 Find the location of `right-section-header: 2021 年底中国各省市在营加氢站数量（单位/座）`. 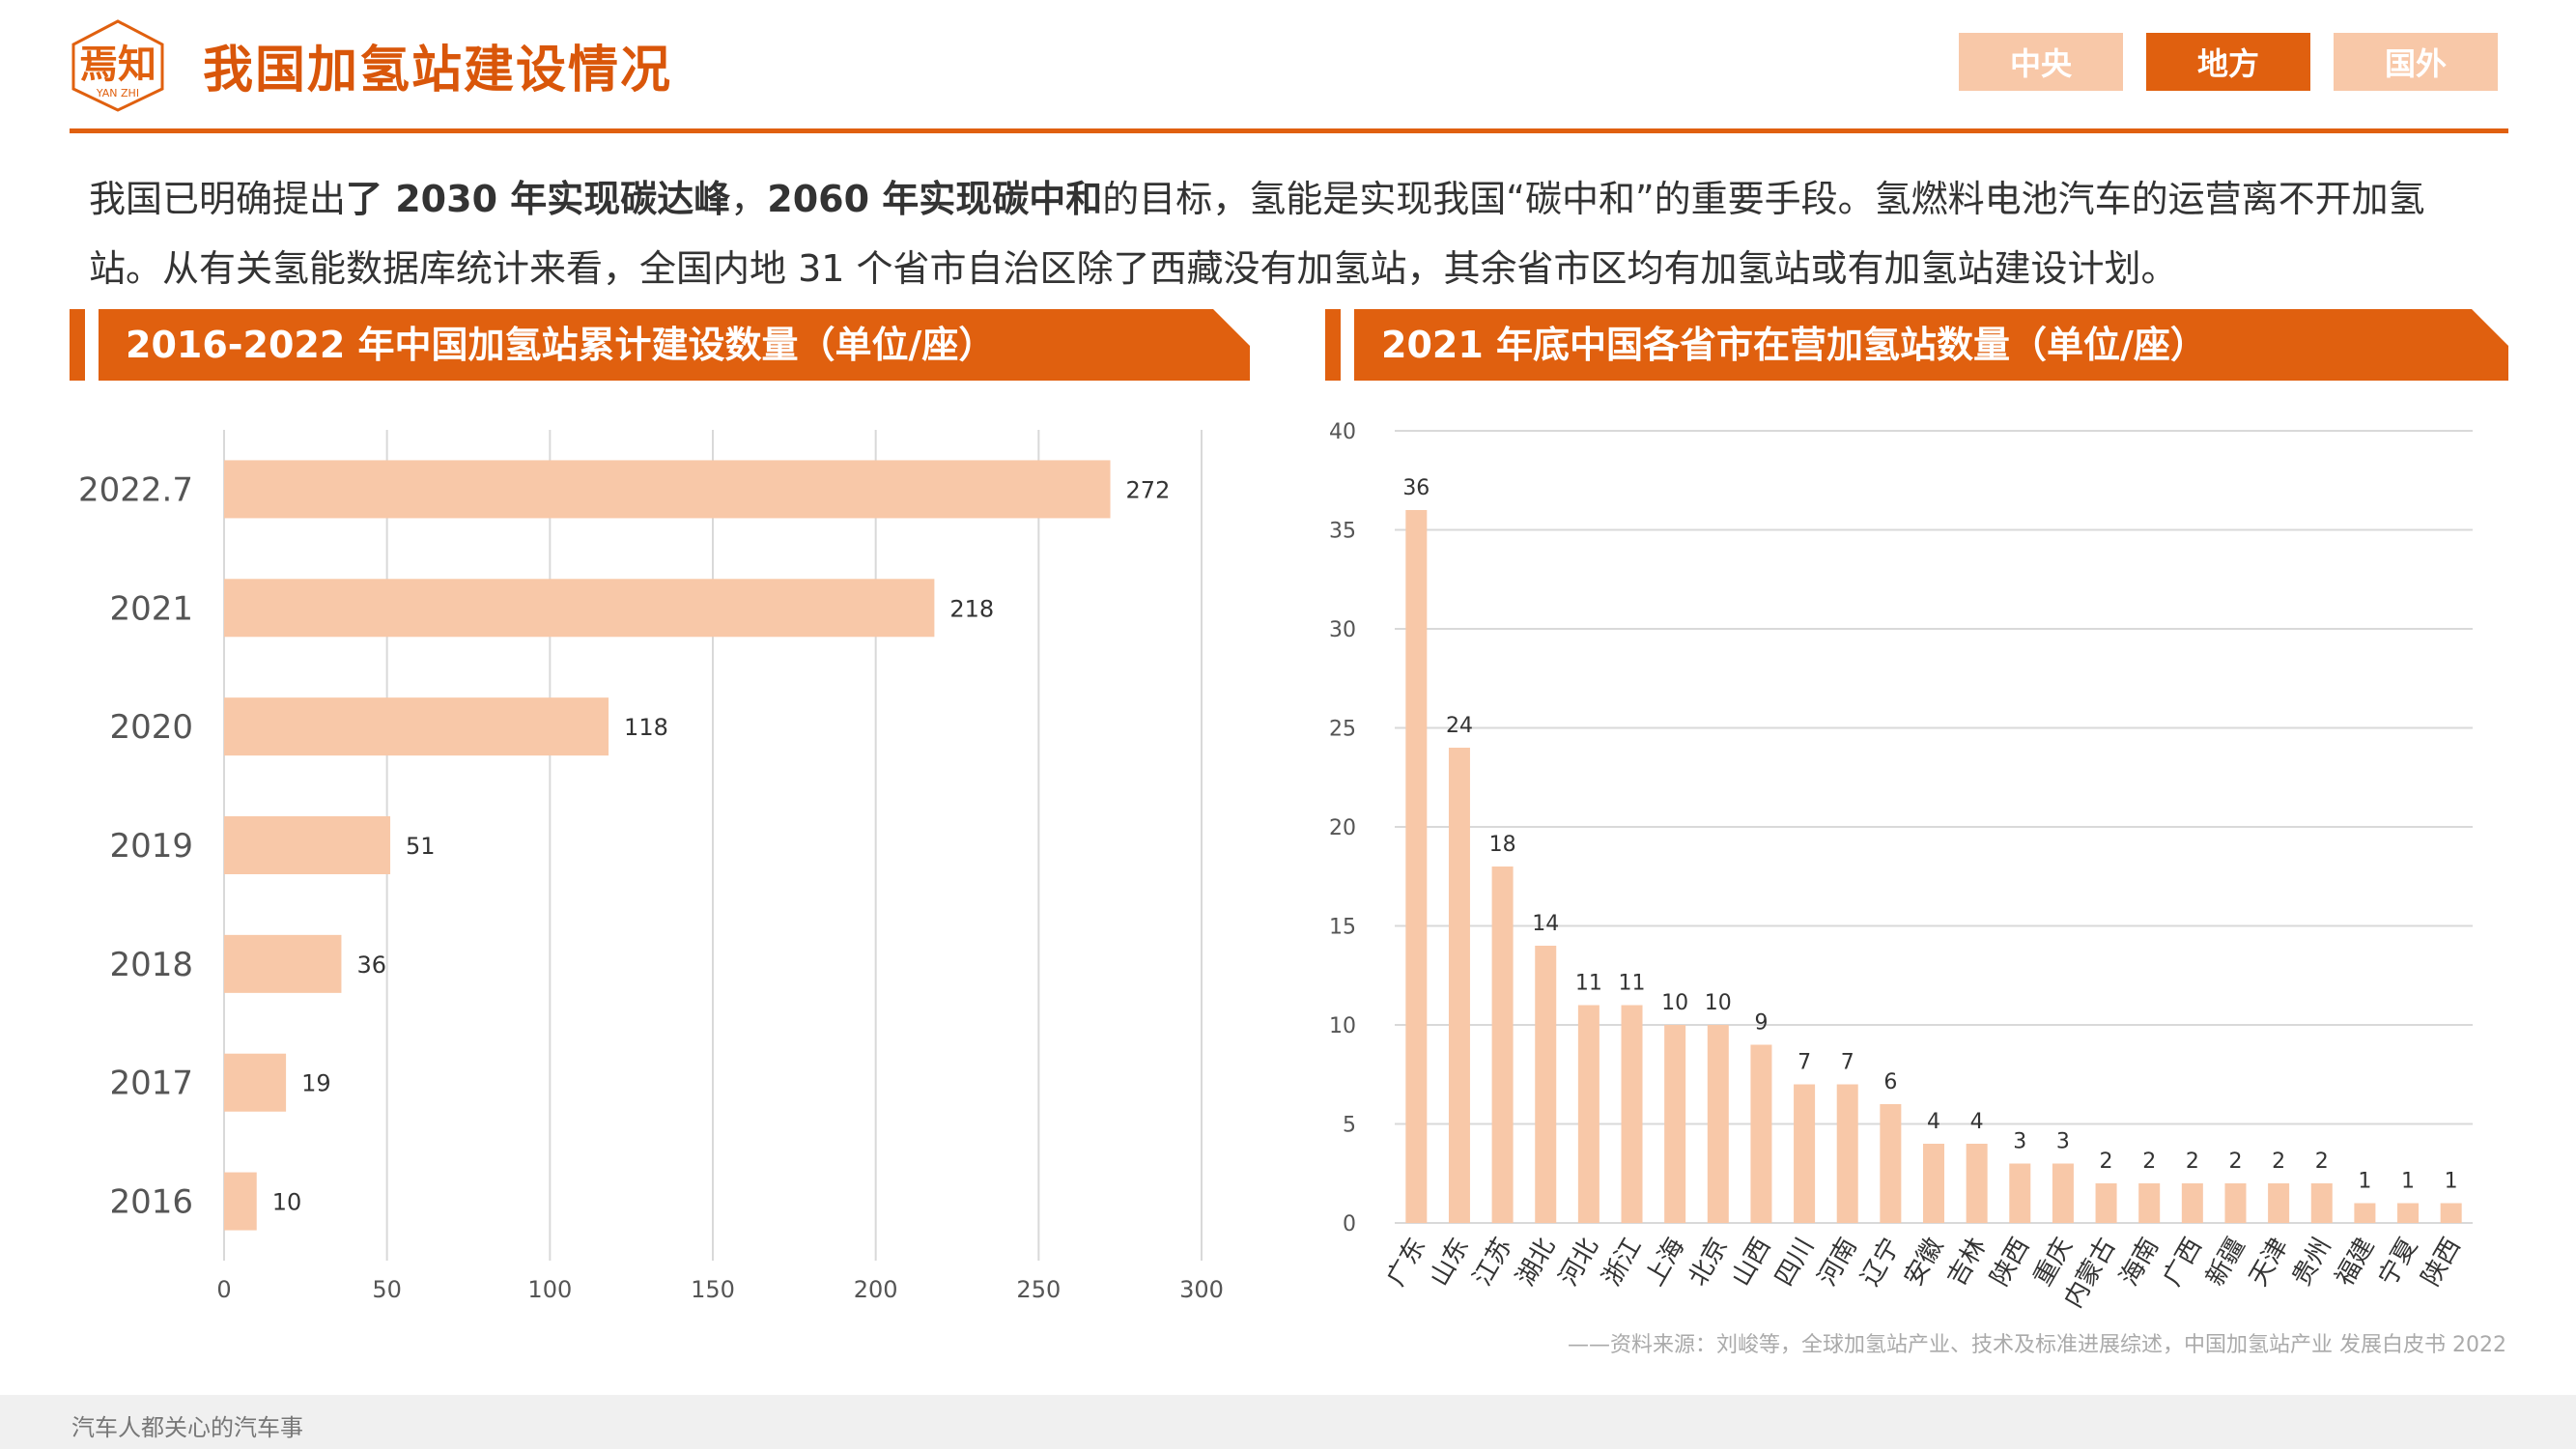

right-section-header: 2021 年底中国各省市在营加氢站数量（单位/座） is located at coordinates (1916, 345).